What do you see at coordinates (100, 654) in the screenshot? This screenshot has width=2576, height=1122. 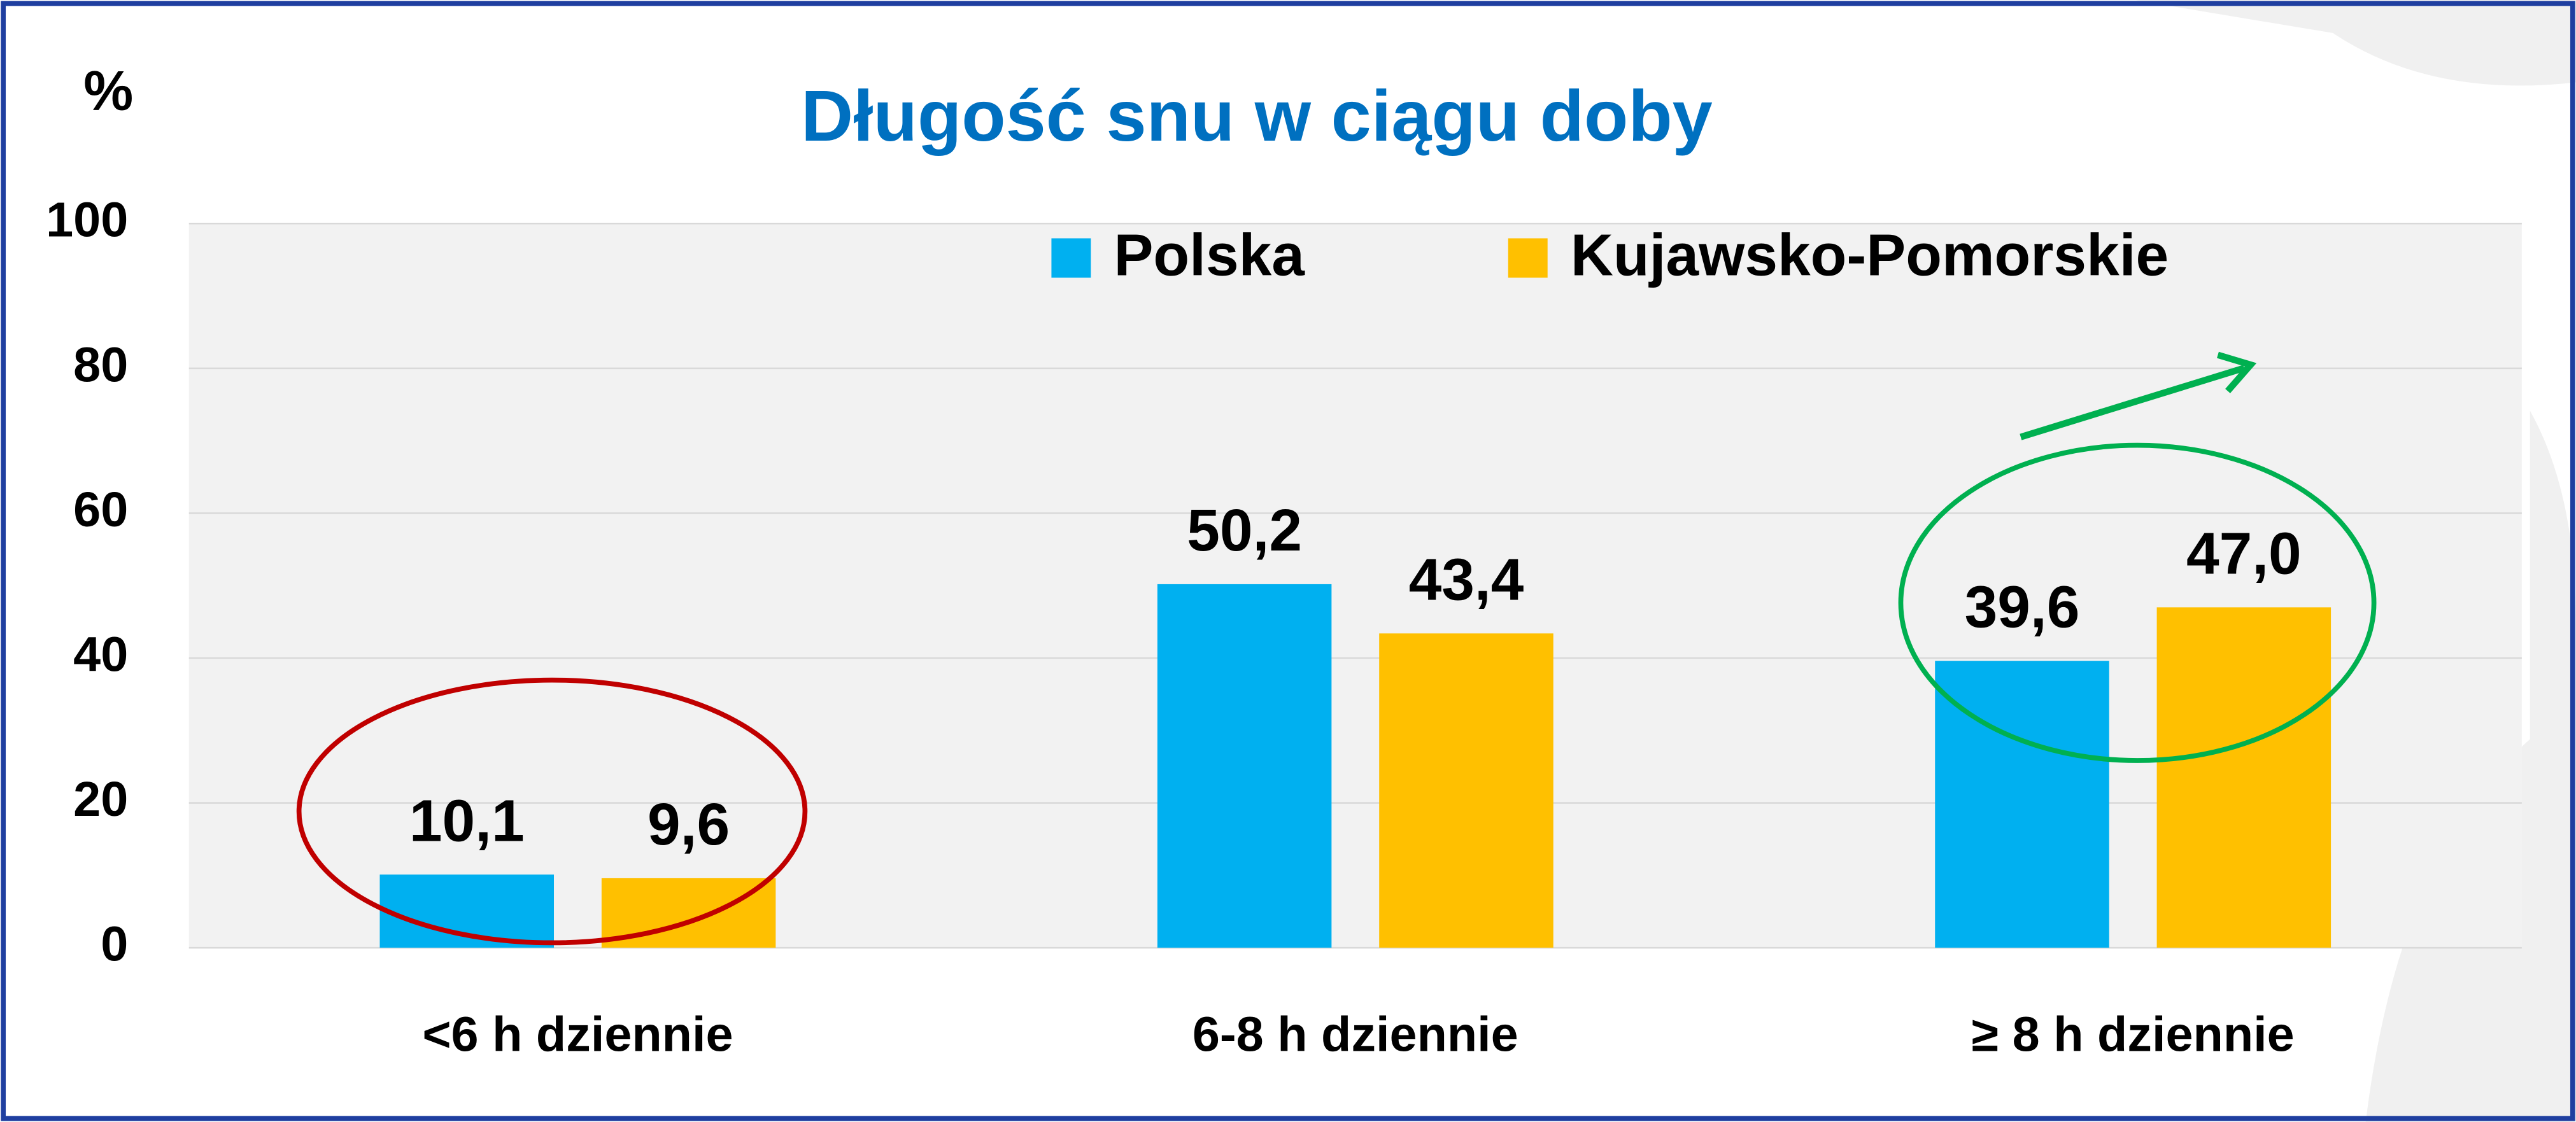 I see `y-tick-label: 40` at bounding box center [100, 654].